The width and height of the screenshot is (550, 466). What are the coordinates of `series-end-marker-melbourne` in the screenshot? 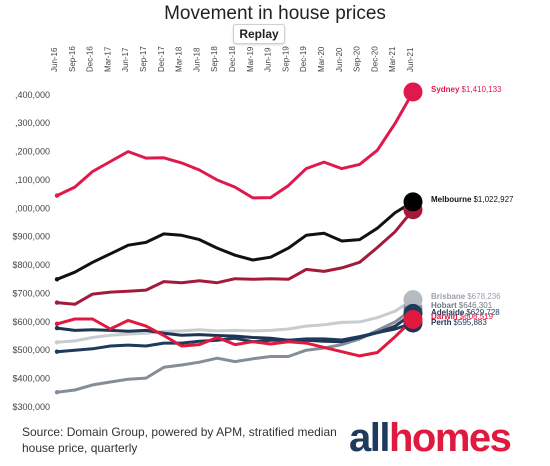 It's located at (413, 202).